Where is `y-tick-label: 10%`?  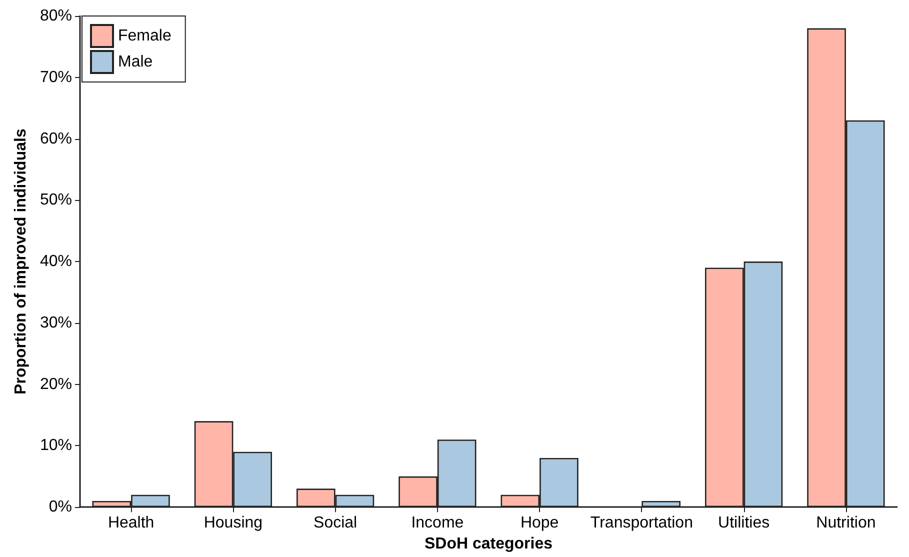
y-tick-label: 10% is located at coordinates (56, 445).